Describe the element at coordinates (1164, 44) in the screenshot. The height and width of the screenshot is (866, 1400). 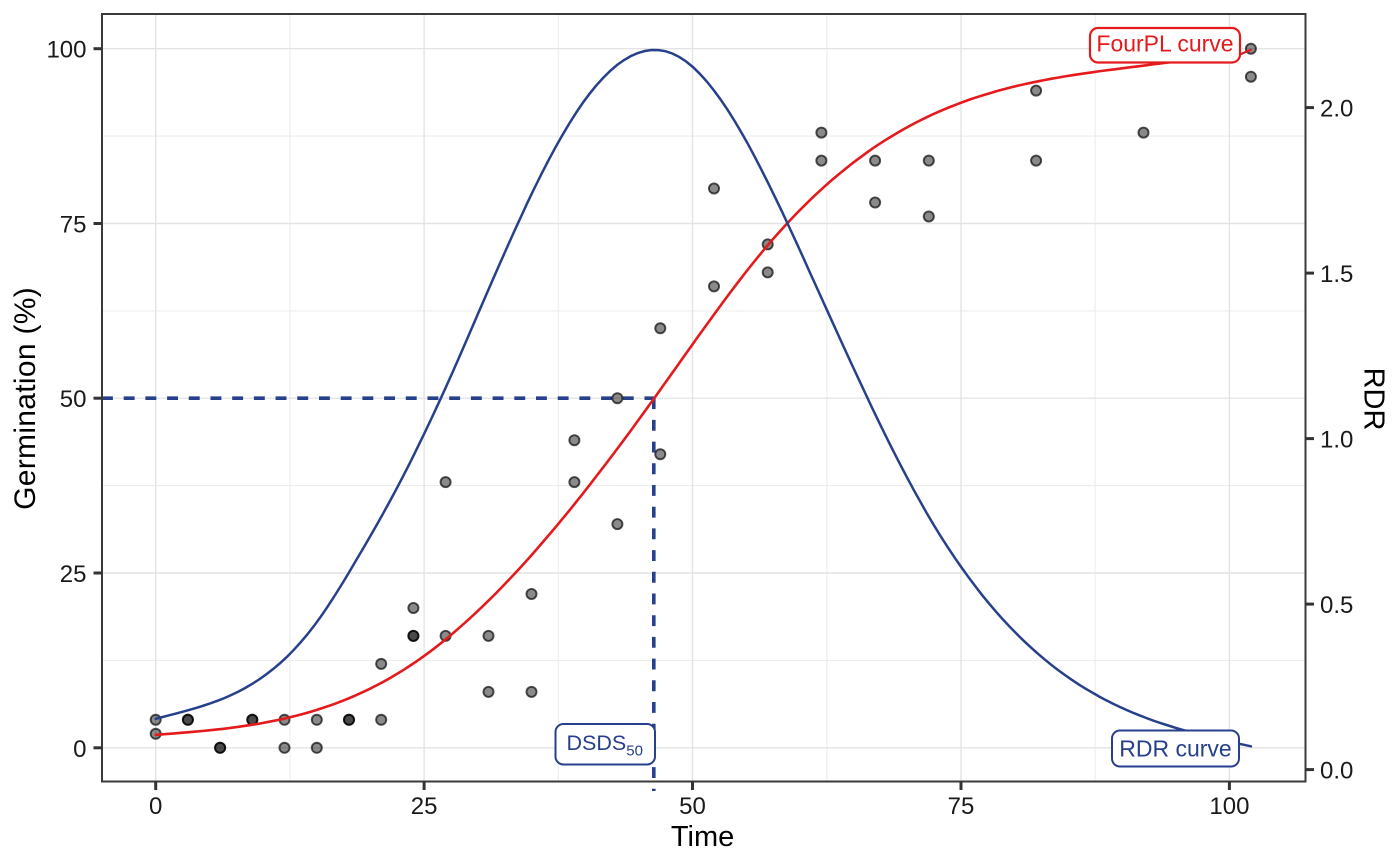
I see `svg-text: FourPL curve` at that location.